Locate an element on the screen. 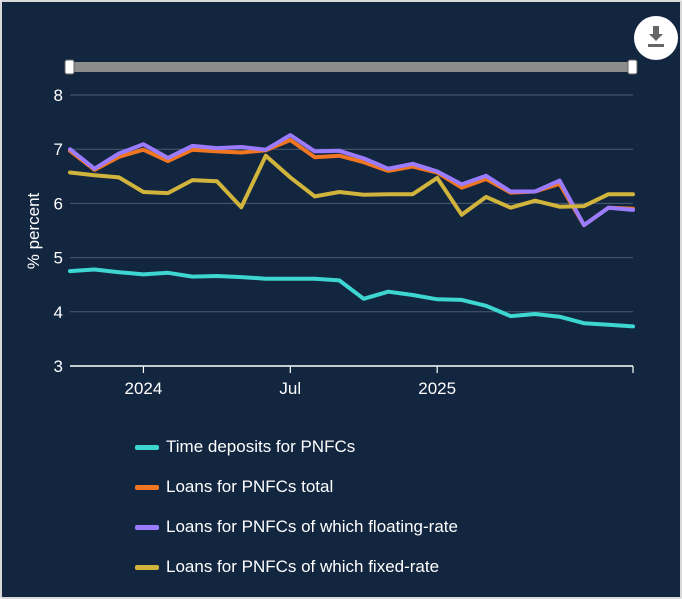 The width and height of the screenshot is (682, 599). series-line-time-deposits-for-pnfcs is located at coordinates (351, 298).